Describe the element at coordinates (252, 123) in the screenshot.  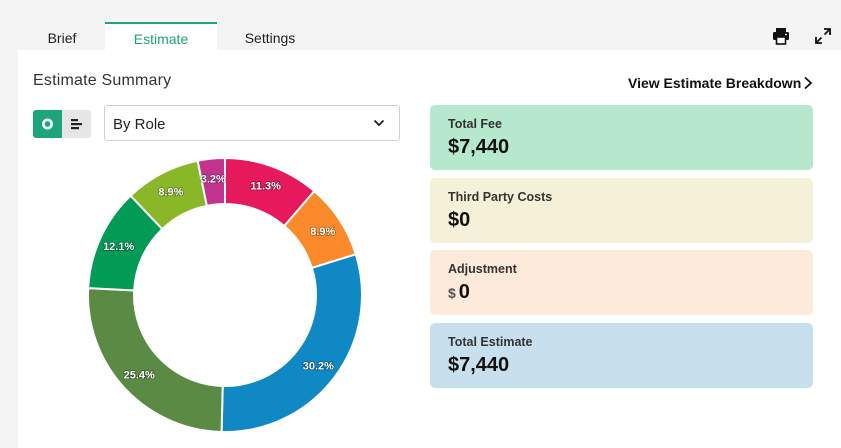
I see `group-by-select: By Role` at that location.